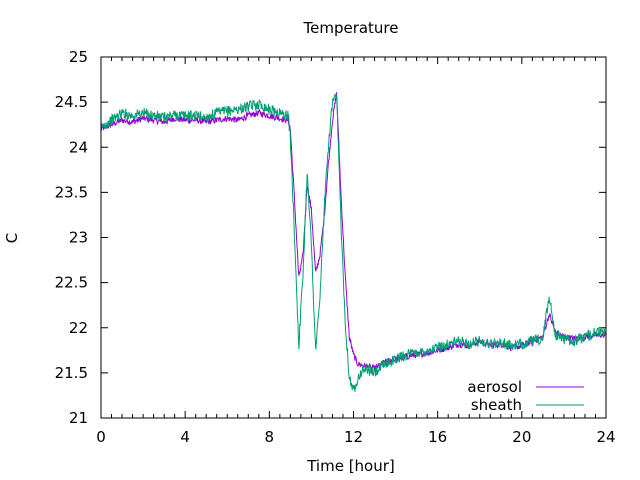 This screenshot has height=480, width=640. What do you see at coordinates (353, 437) in the screenshot?
I see `x-tick-label: 12` at bounding box center [353, 437].